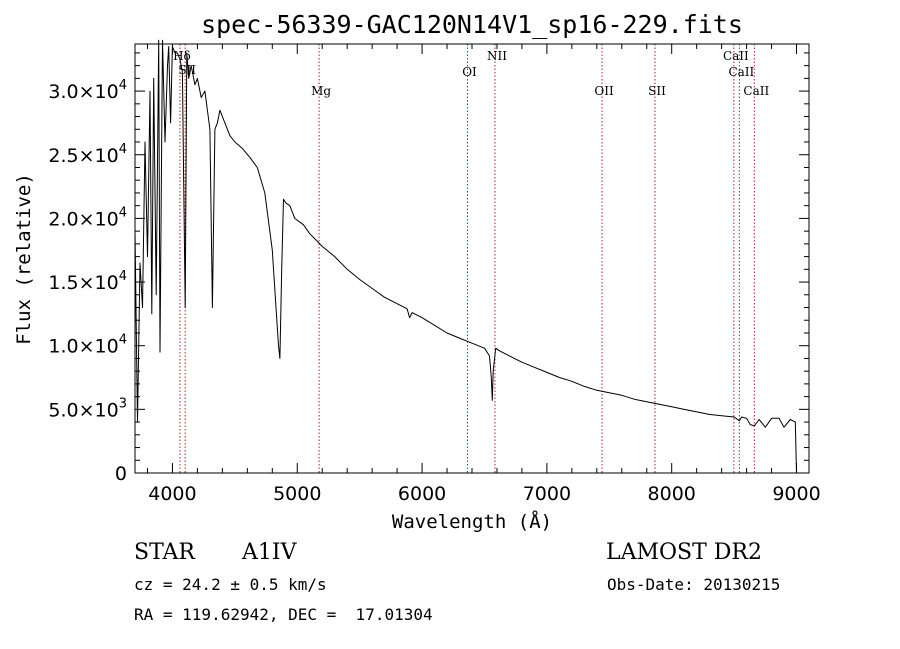 The width and height of the screenshot is (900, 649). I want to click on line-label: OI, so click(469, 72).